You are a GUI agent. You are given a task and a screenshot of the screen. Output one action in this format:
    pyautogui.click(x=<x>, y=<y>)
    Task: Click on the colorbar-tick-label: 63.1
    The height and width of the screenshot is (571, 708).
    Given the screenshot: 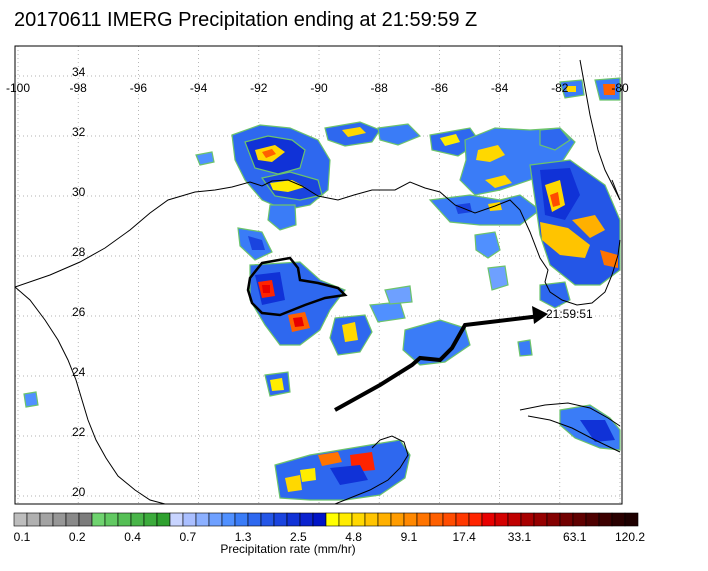 What is the action you would take?
    pyautogui.click(x=575, y=537)
    